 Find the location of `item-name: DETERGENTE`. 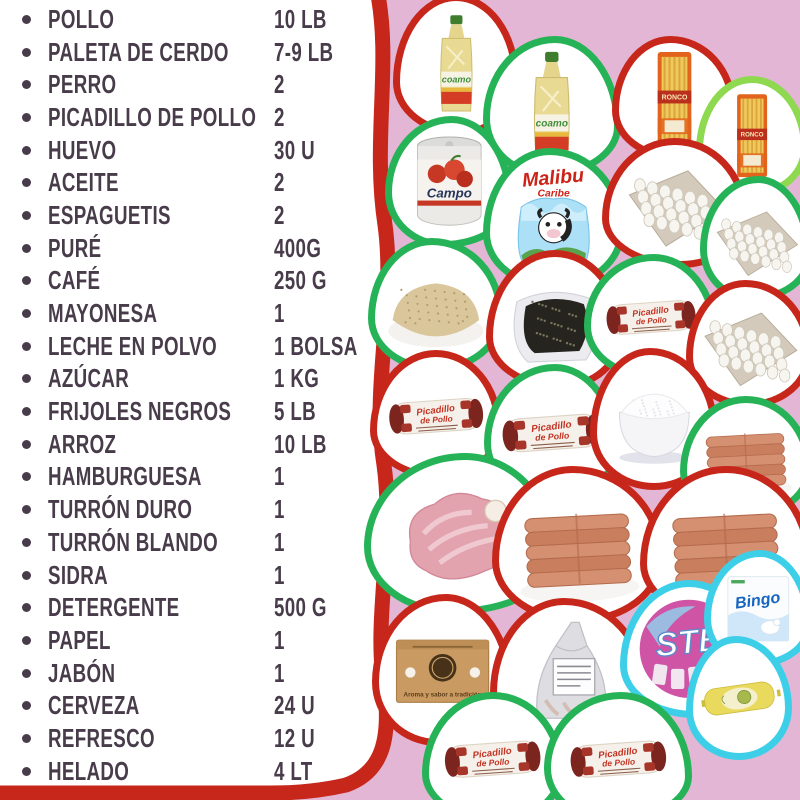

item-name: DETERGENTE is located at coordinates (114, 607).